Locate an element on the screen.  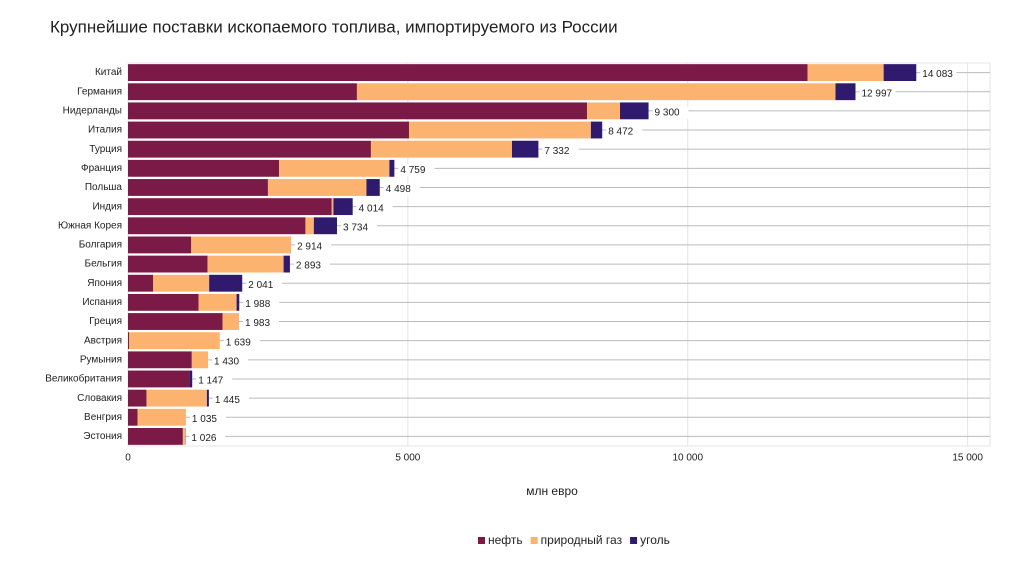
y-tick-label: Япония is located at coordinates (104, 283).